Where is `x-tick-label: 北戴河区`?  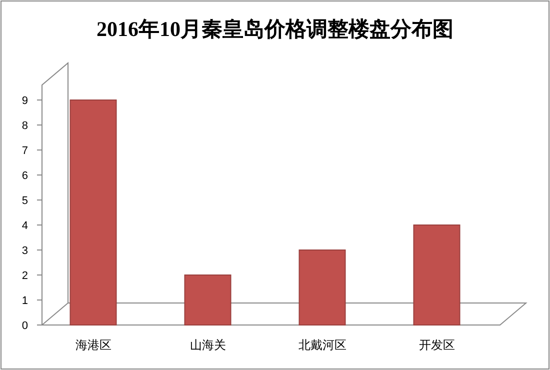 x-tick-label: 北戴河区 is located at coordinates (322, 345).